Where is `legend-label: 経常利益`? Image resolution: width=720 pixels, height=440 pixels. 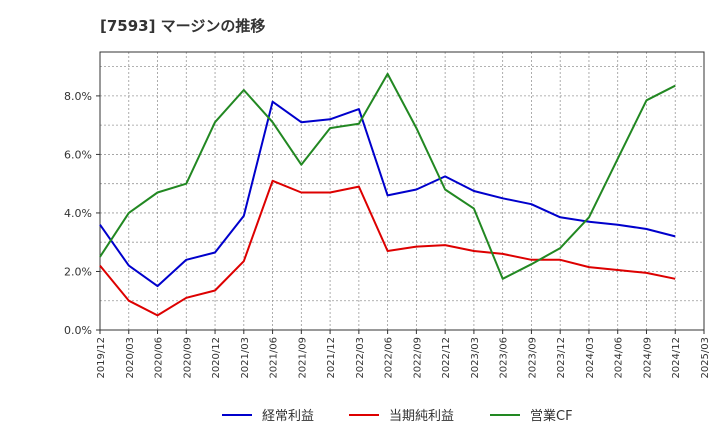 legend-label: 経常利益 is located at coordinates (288, 416).